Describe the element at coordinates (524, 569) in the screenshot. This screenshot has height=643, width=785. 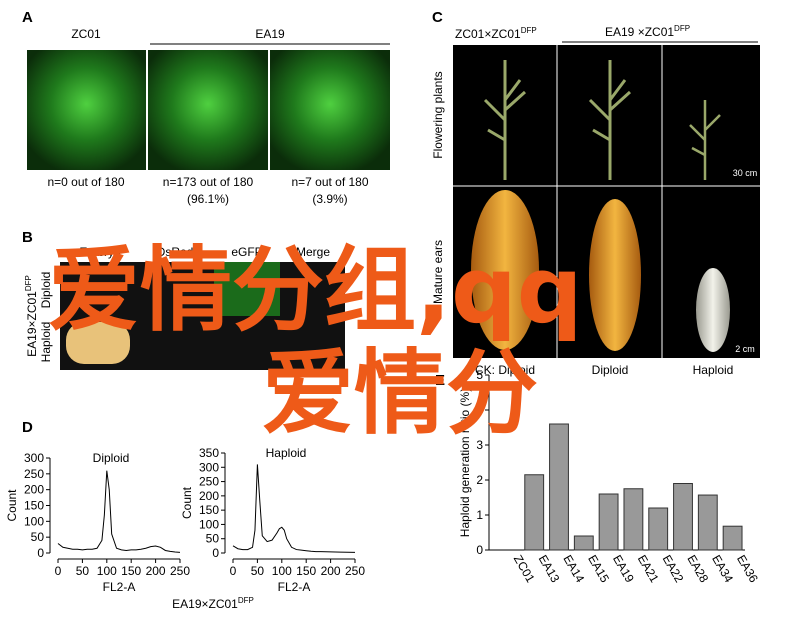
I see `x-tick-label: ZC01` at that location.